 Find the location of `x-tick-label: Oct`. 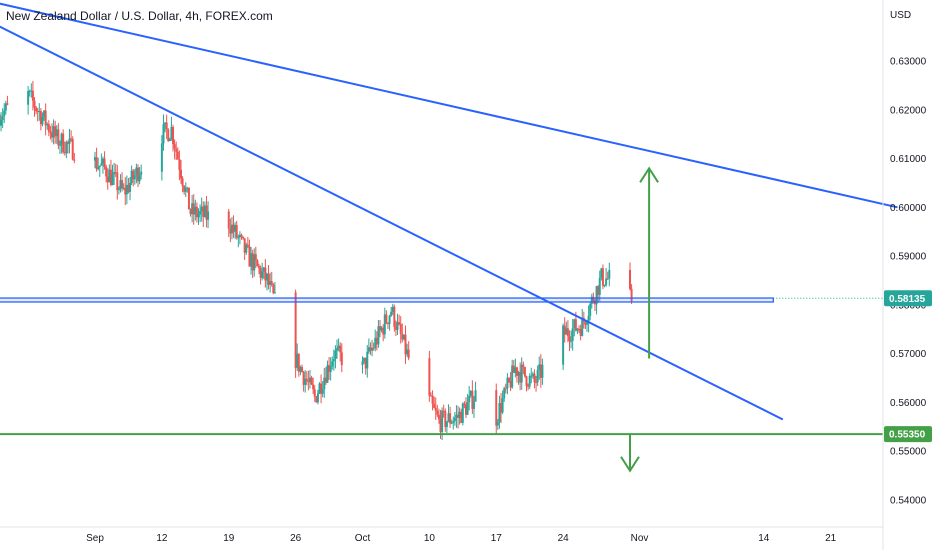

x-tick-label: Oct is located at coordinates (363, 538).